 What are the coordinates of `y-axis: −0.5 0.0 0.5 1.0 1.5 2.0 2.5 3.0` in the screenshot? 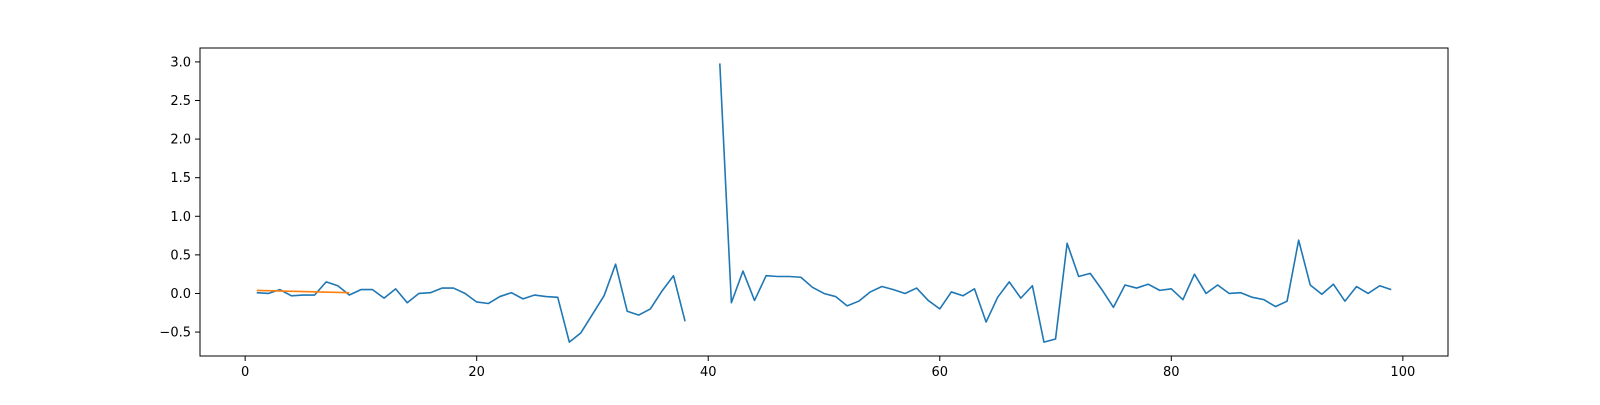 It's located at (179, 198).